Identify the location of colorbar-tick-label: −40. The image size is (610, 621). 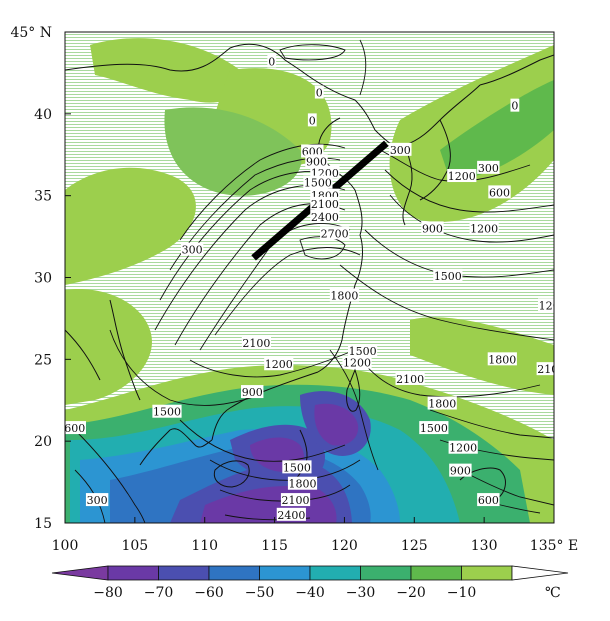
(310, 593).